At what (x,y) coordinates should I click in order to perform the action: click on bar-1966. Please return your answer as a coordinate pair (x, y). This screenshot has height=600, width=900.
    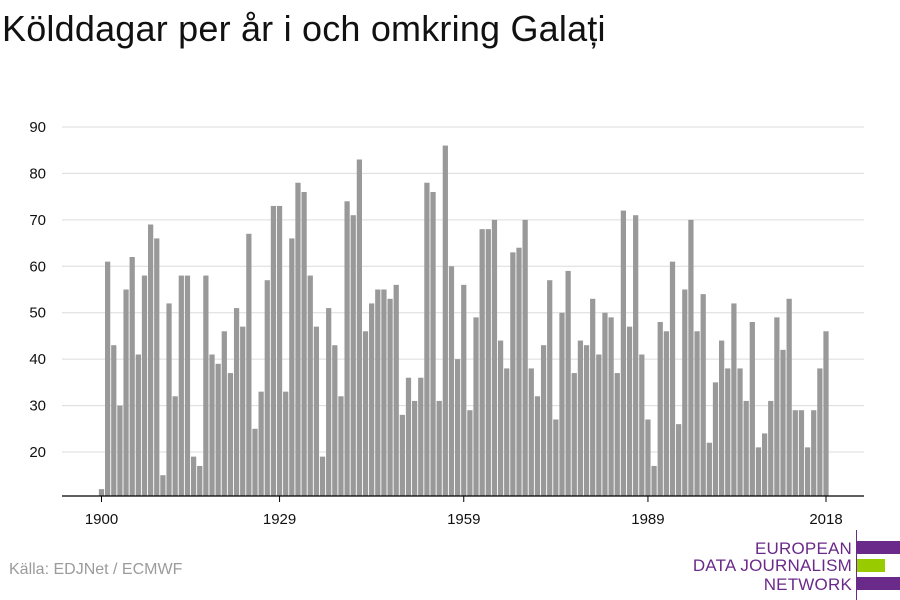
    Looking at the image, I should click on (507, 432).